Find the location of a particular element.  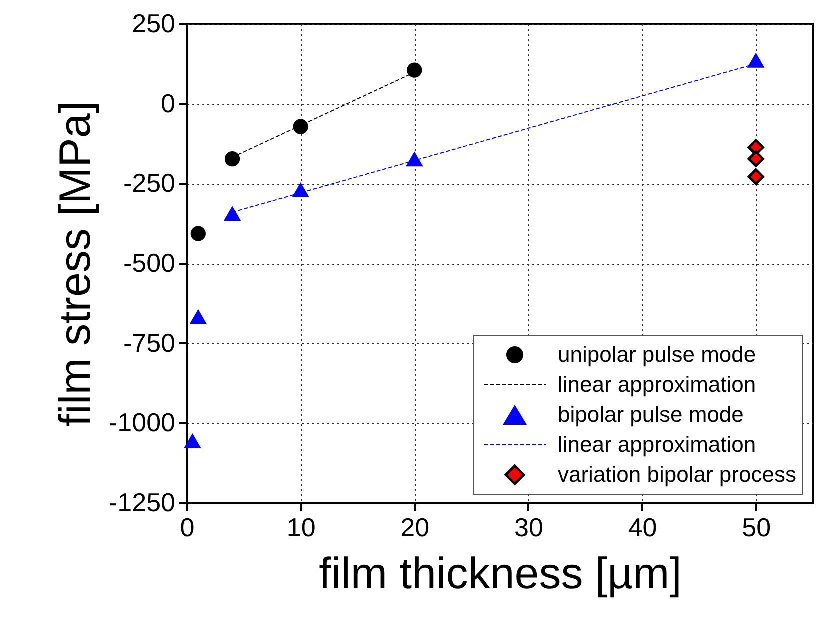

x-tick-label: 10 is located at coordinates (301, 527).